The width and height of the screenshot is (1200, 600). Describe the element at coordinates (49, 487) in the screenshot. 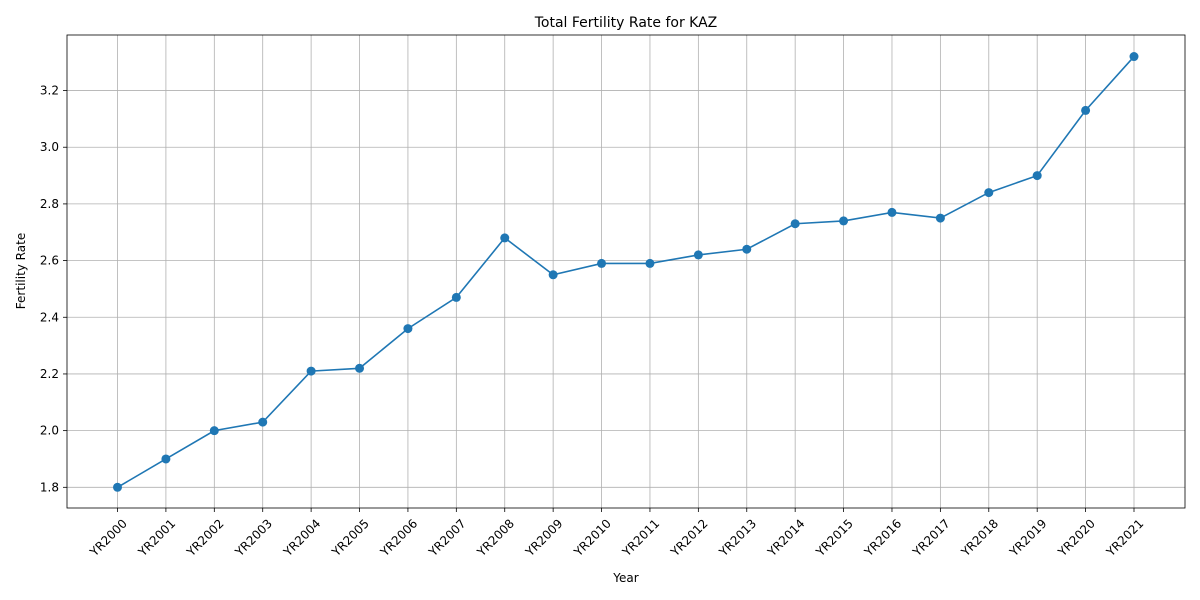

I see `y-tick-label: 1.8` at that location.